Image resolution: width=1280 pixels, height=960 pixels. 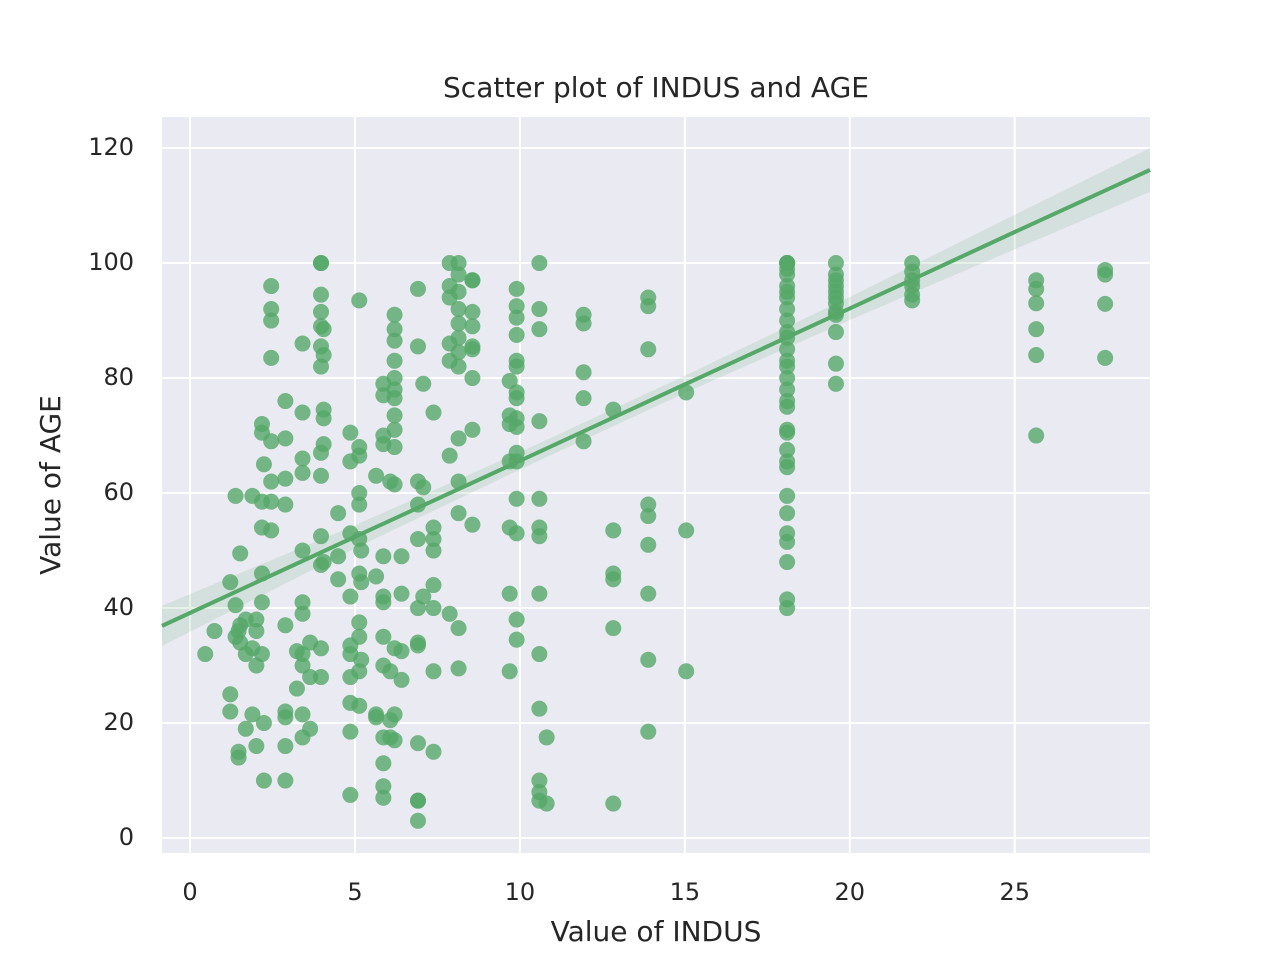 I want to click on x-tick-label: 10, so click(x=520, y=892).